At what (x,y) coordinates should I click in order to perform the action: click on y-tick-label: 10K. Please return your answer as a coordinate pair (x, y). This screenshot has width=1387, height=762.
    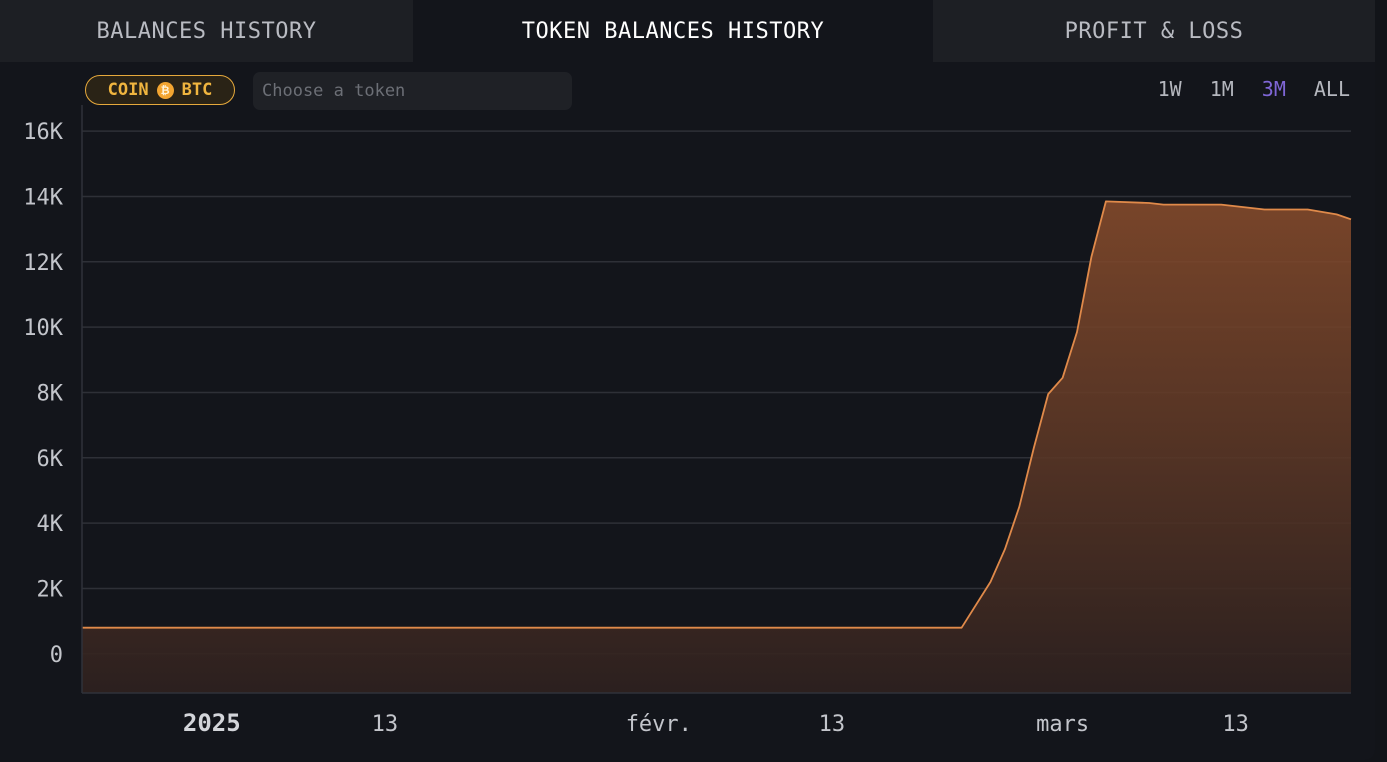
    Looking at the image, I should click on (43, 328).